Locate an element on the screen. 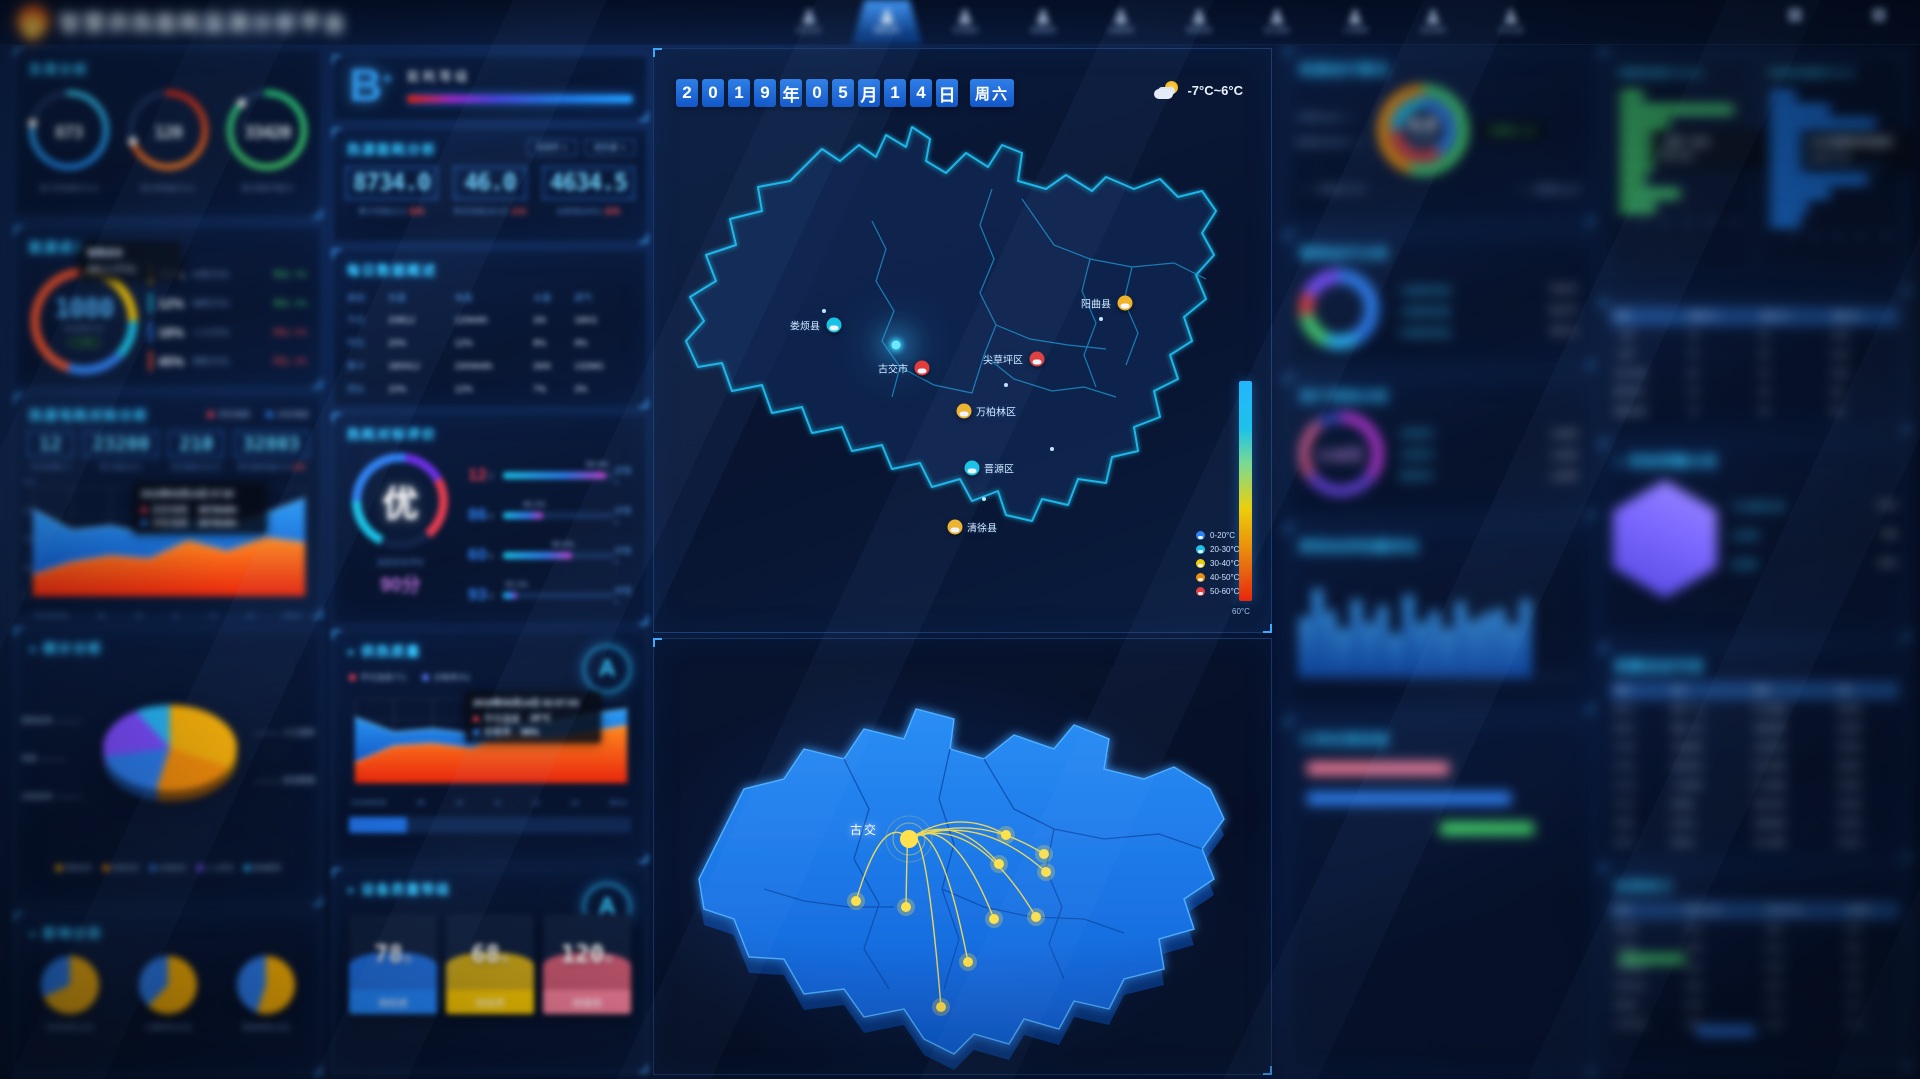 The height and width of the screenshot is (1079, 1920). kv-row: 在网用户 2.60万 is located at coordinates (1489, 433).